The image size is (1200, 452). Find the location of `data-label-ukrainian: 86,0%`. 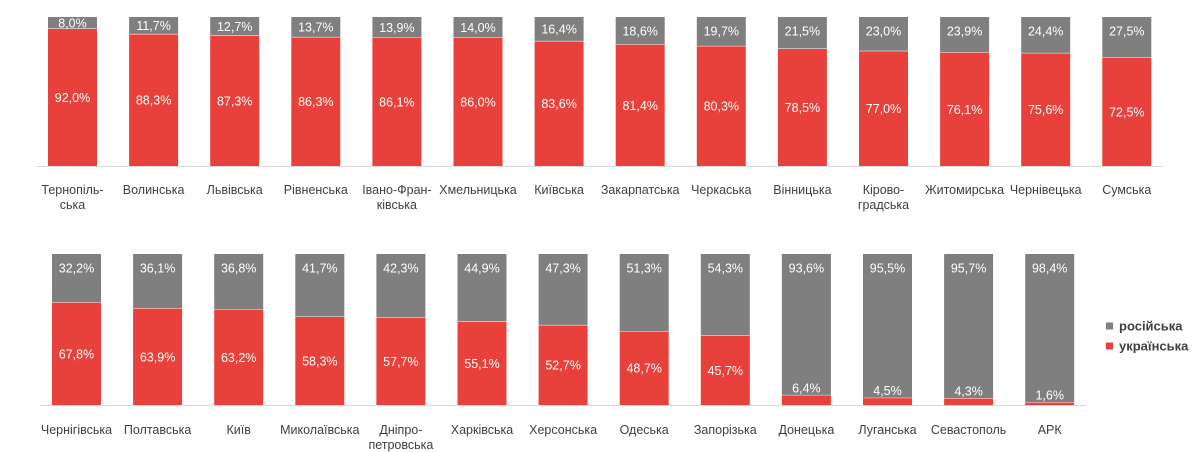

data-label-ukrainian: 86,0% is located at coordinates (477, 102).